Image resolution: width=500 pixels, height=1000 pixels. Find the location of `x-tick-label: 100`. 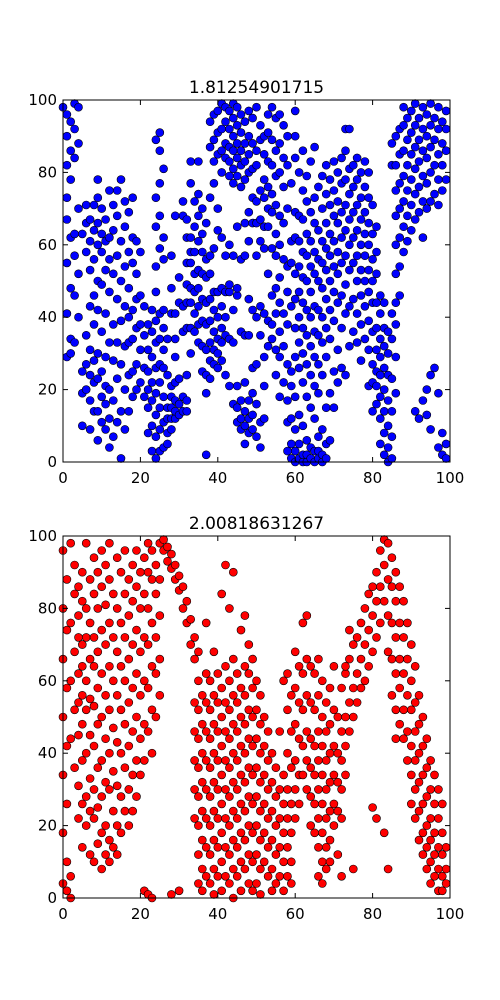

x-tick-label: 100 is located at coordinates (450, 914).